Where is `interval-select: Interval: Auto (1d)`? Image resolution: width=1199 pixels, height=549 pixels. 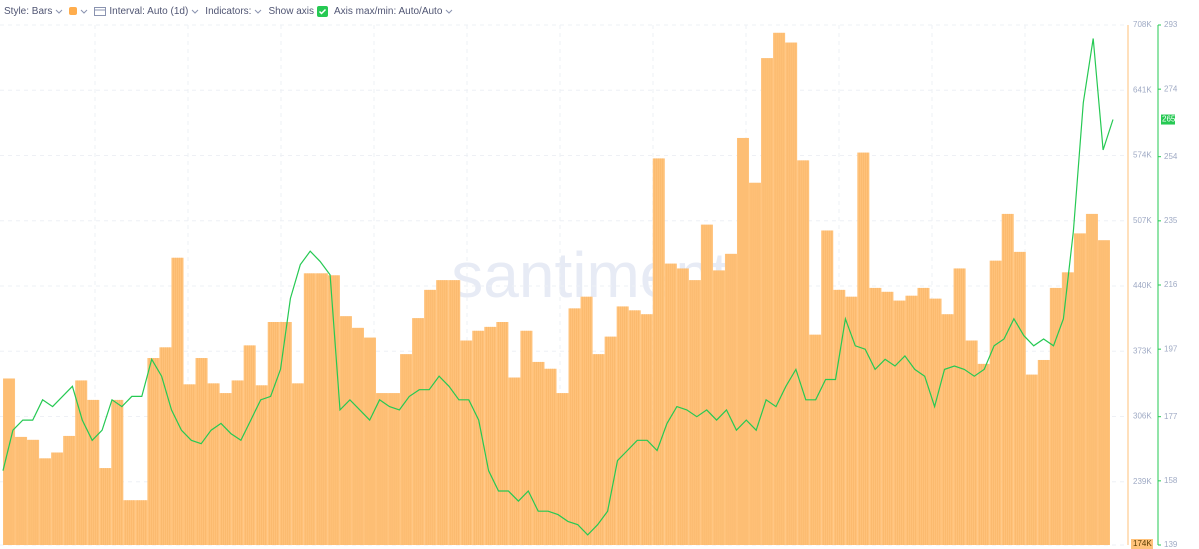
interval-select: Interval: Auto (1d) is located at coordinates (146, 11).